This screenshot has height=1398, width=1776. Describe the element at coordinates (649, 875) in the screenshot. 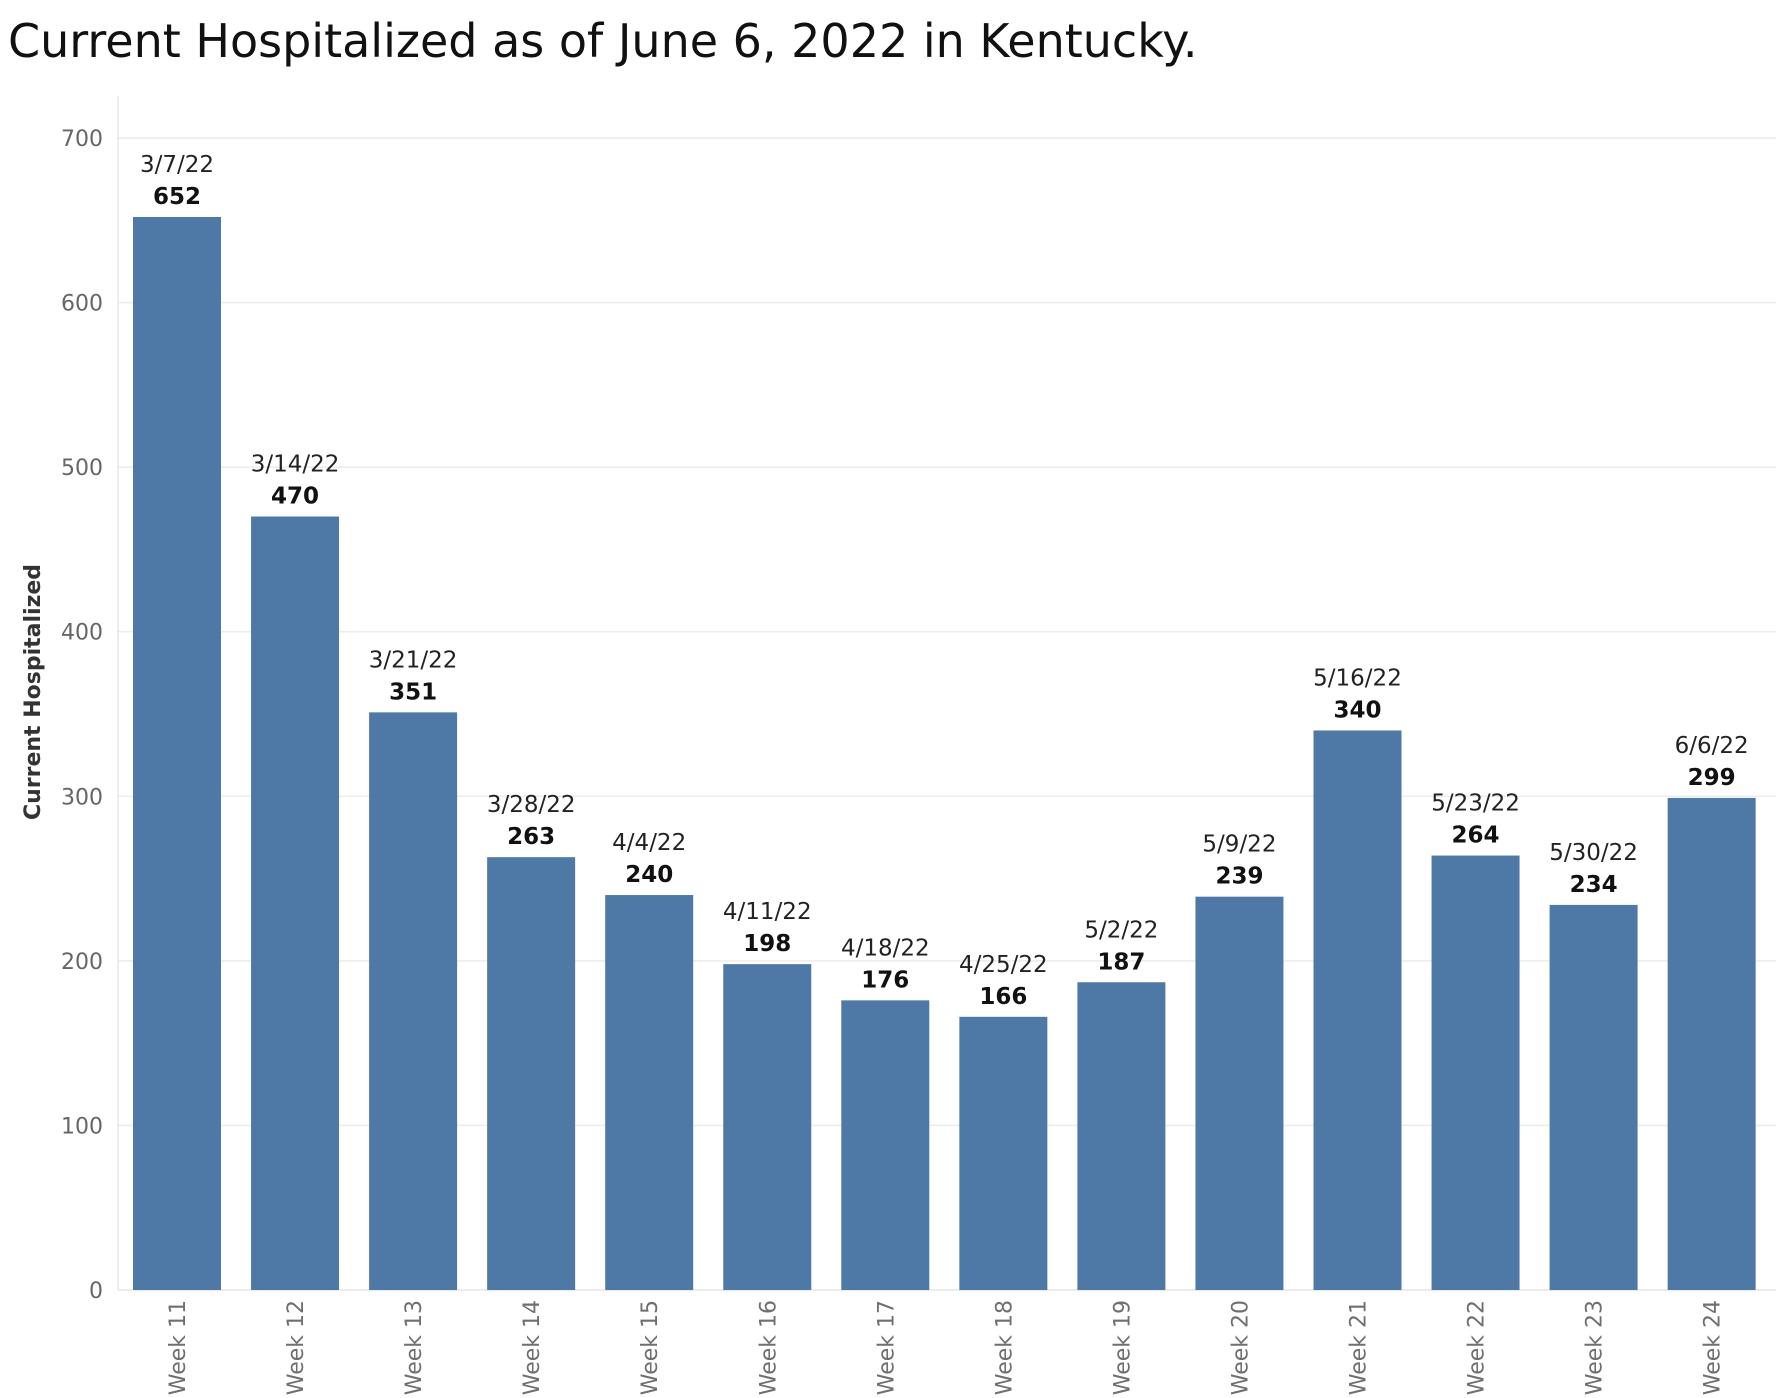

I see `value-label: 240` at that location.